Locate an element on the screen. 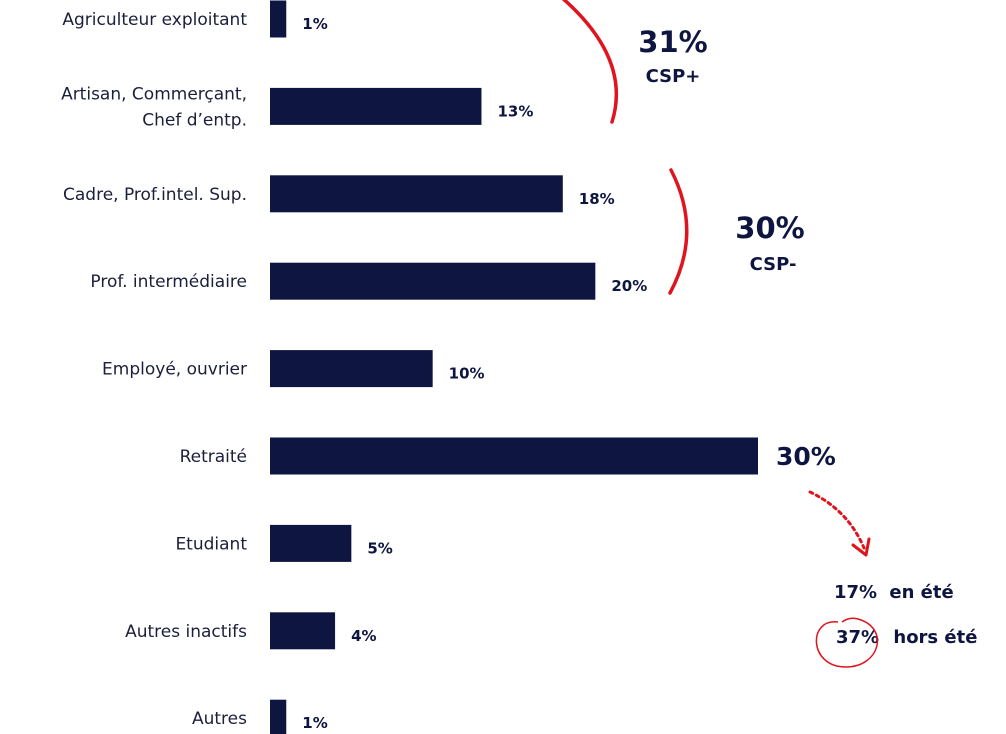  bar-retraite is located at coordinates (514, 456).